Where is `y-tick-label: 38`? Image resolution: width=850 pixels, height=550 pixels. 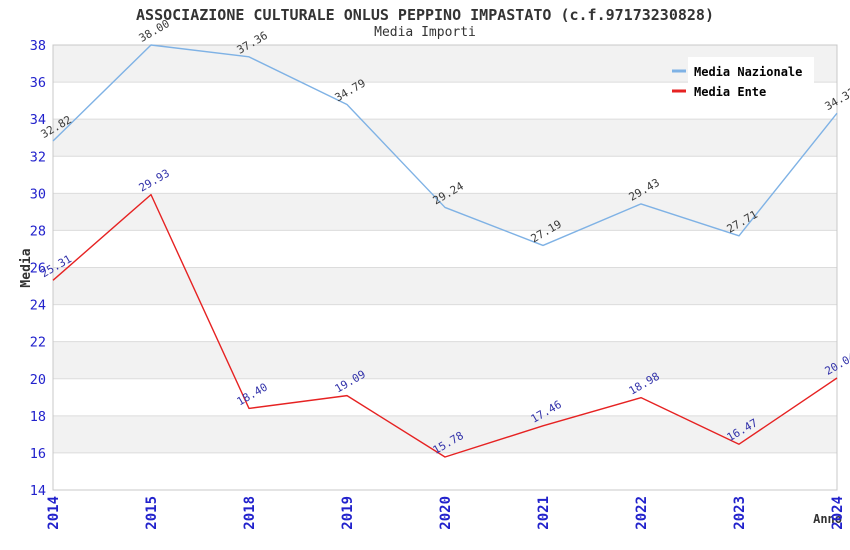 y-tick-label: 38 is located at coordinates (38, 46).